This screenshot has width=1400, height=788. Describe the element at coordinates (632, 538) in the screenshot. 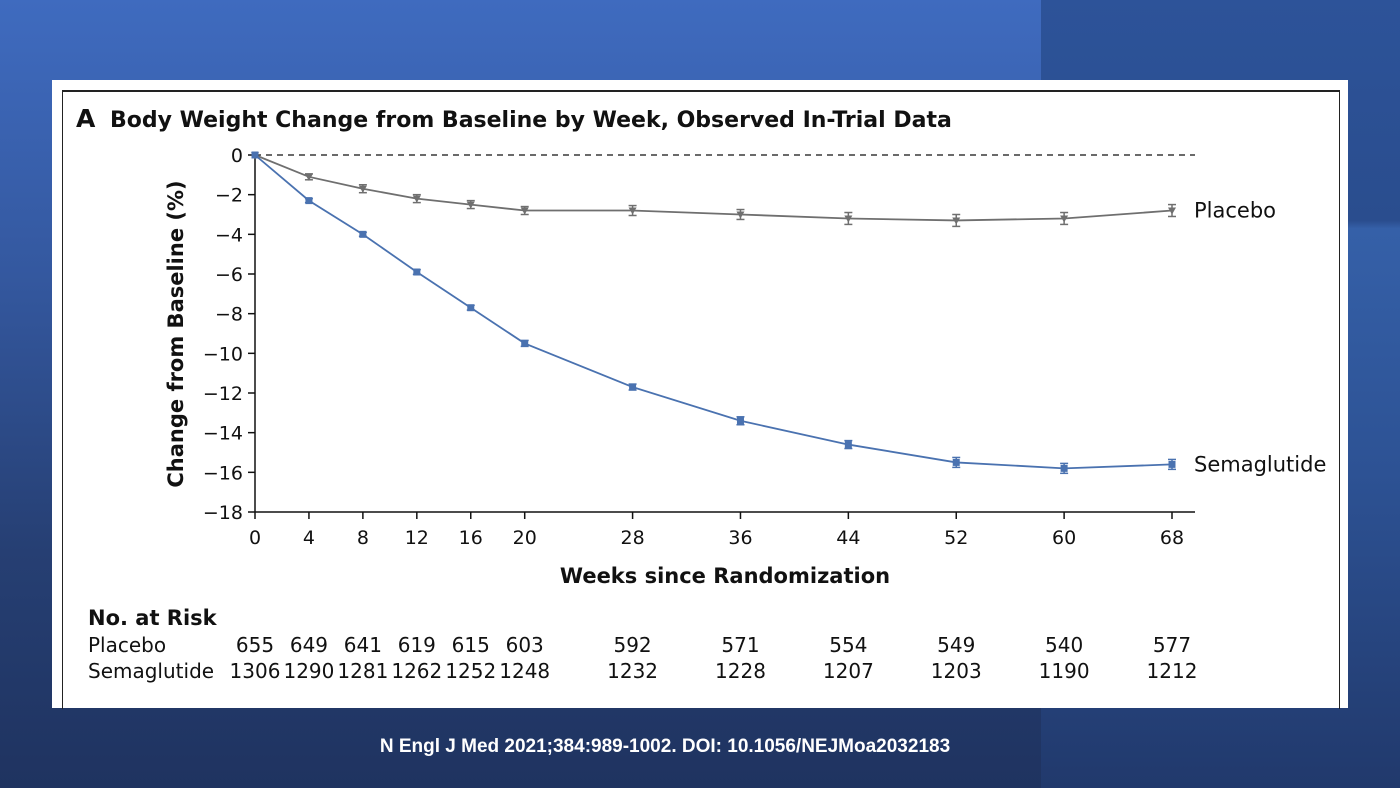

I see `x-tick-label: 28` at that location.